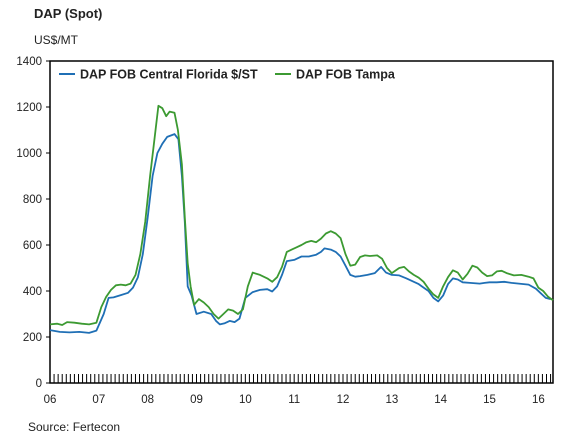  I want to click on x-tick-label: 12, so click(343, 400).